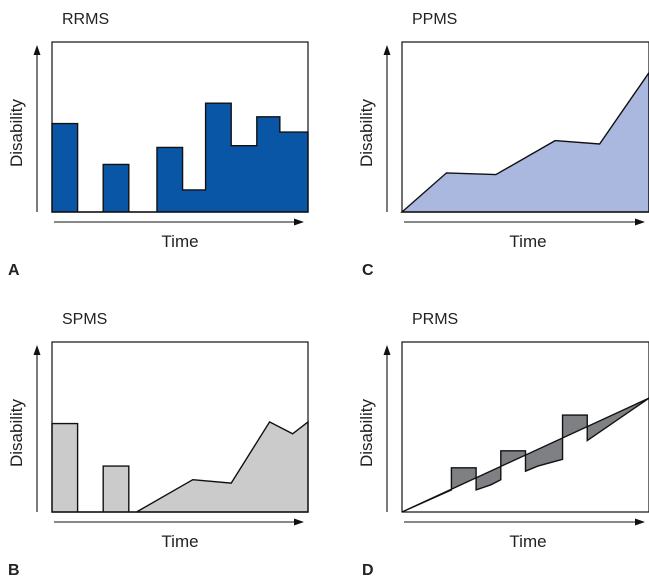 This screenshot has width=649, height=583. Describe the element at coordinates (299, 522) in the screenshot. I see `x-axis-arrowhead-spms` at that location.